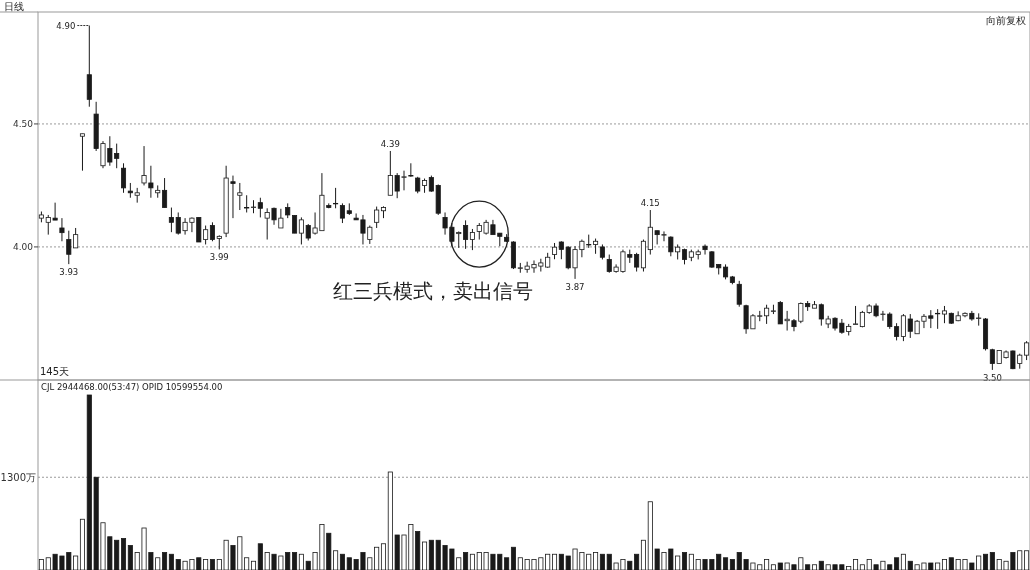 The width and height of the screenshot is (1030, 570). Describe the element at coordinates (14, 6) in the screenshot. I see `chart-title: 日线` at that location.